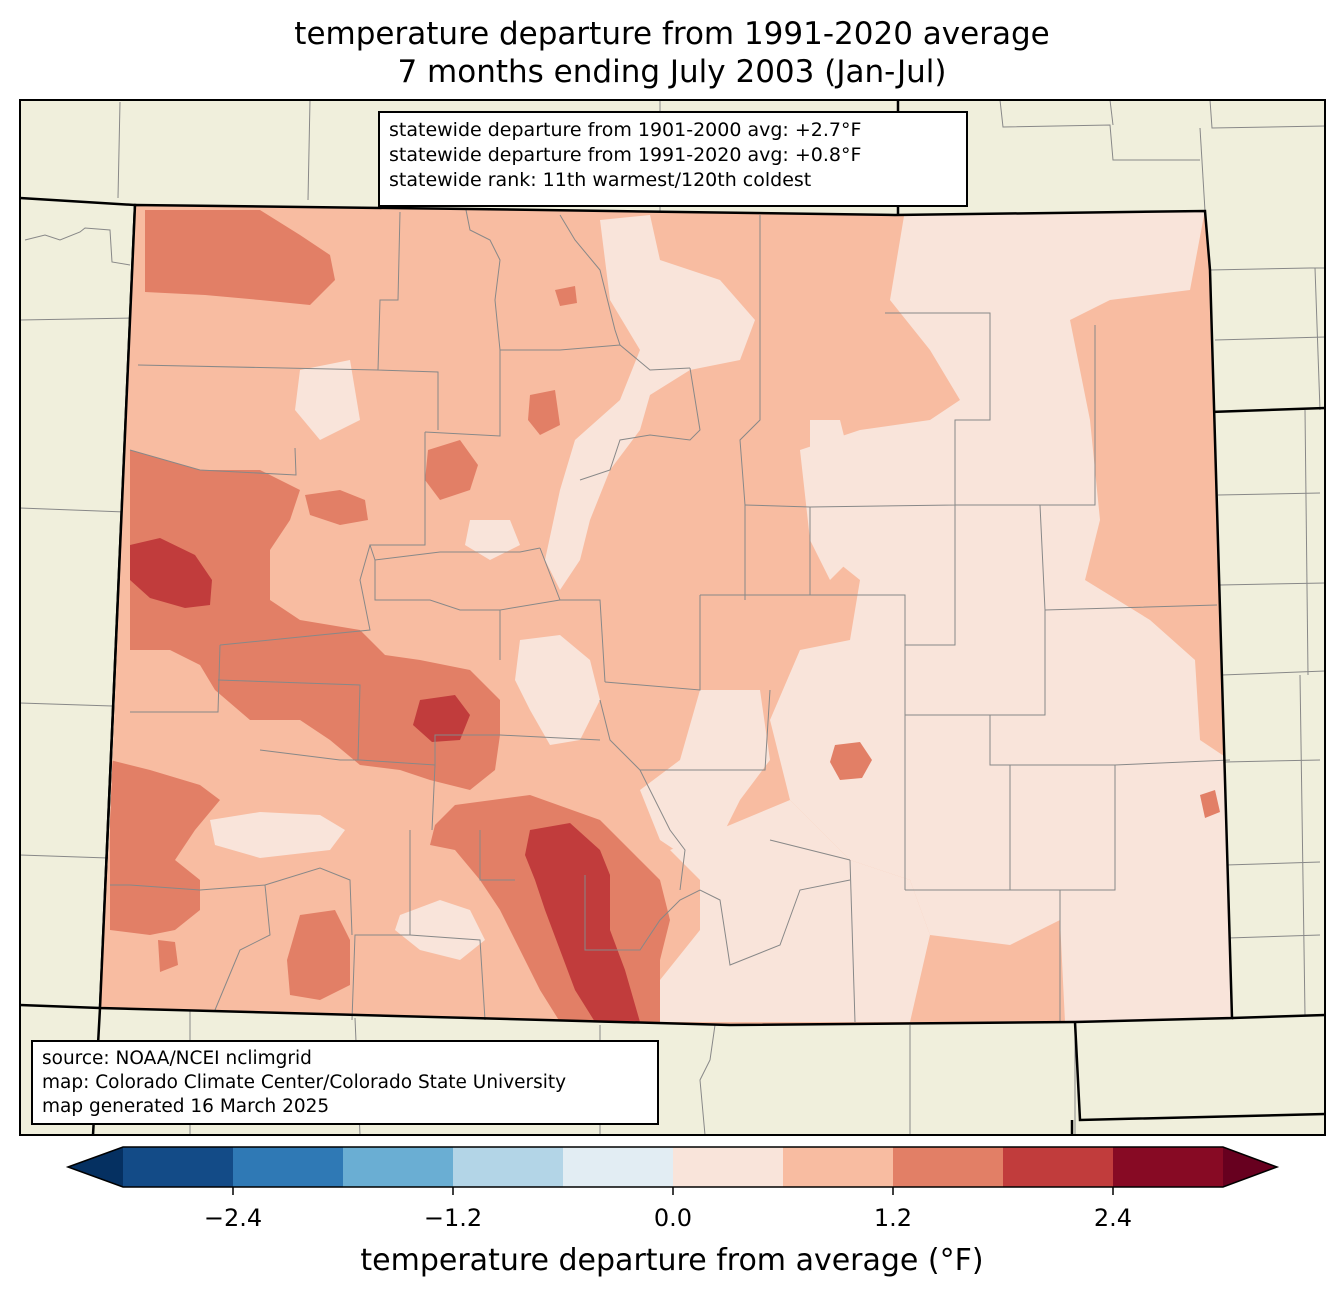 The image size is (1344, 1299). What do you see at coordinates (1250, 1167) in the screenshot?
I see `colorbar-extend-high` at bounding box center [1250, 1167].